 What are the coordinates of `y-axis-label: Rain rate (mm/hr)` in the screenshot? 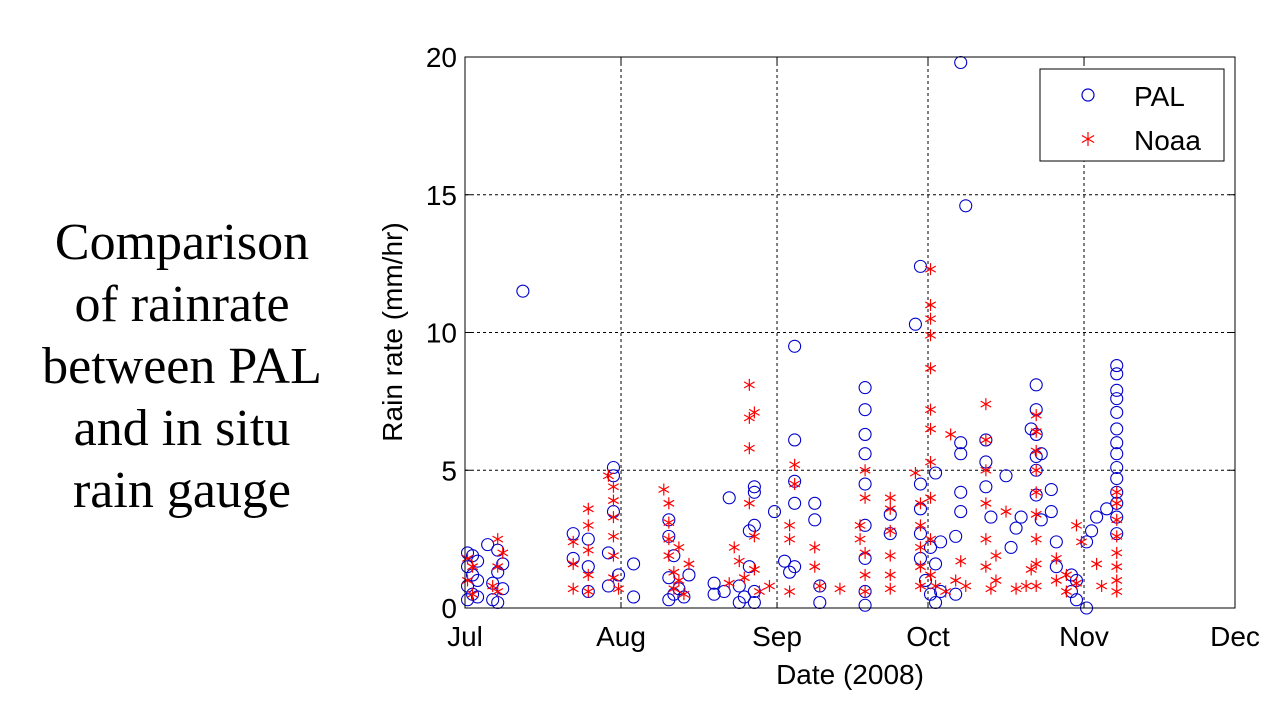 It's located at (392, 331).